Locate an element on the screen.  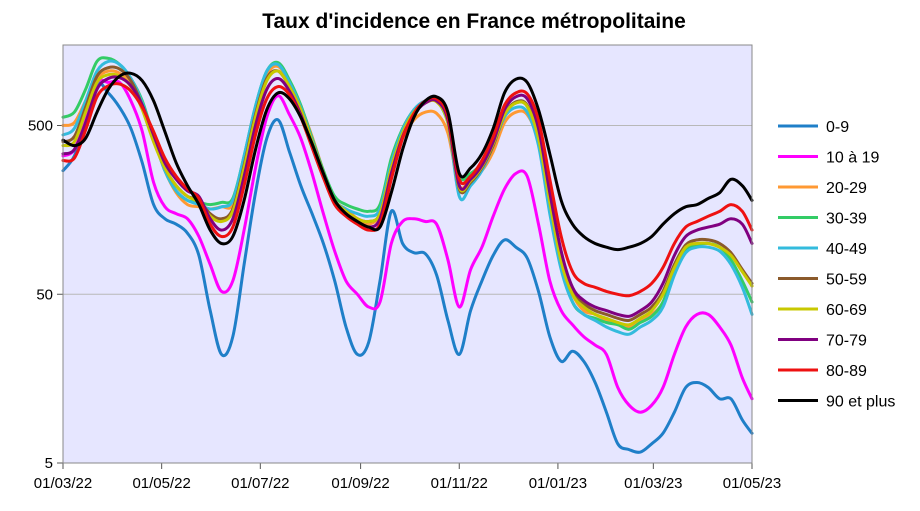
legend-label: 10 à 19 is located at coordinates (852, 158).